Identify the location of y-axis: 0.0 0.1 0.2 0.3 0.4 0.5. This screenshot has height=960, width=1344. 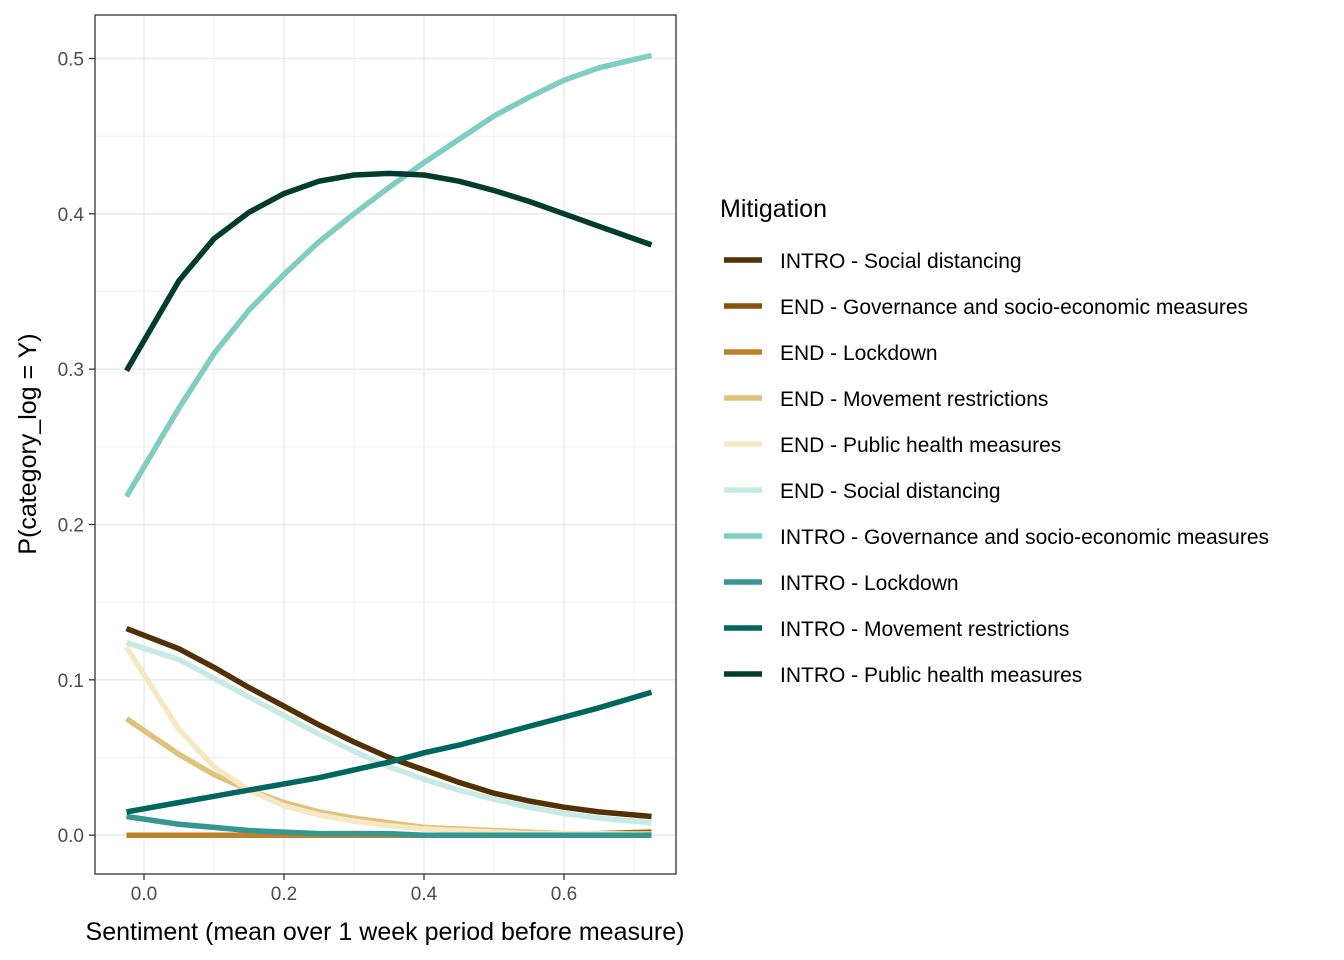
(76, 448).